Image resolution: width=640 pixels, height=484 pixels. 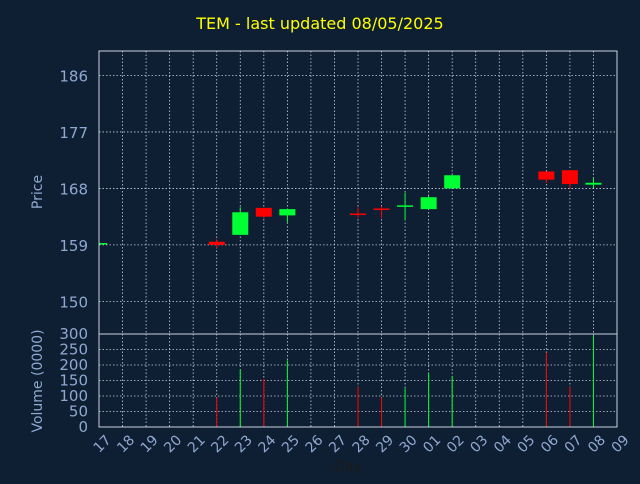 I want to click on volume-tick-label: 300, so click(x=73, y=334).